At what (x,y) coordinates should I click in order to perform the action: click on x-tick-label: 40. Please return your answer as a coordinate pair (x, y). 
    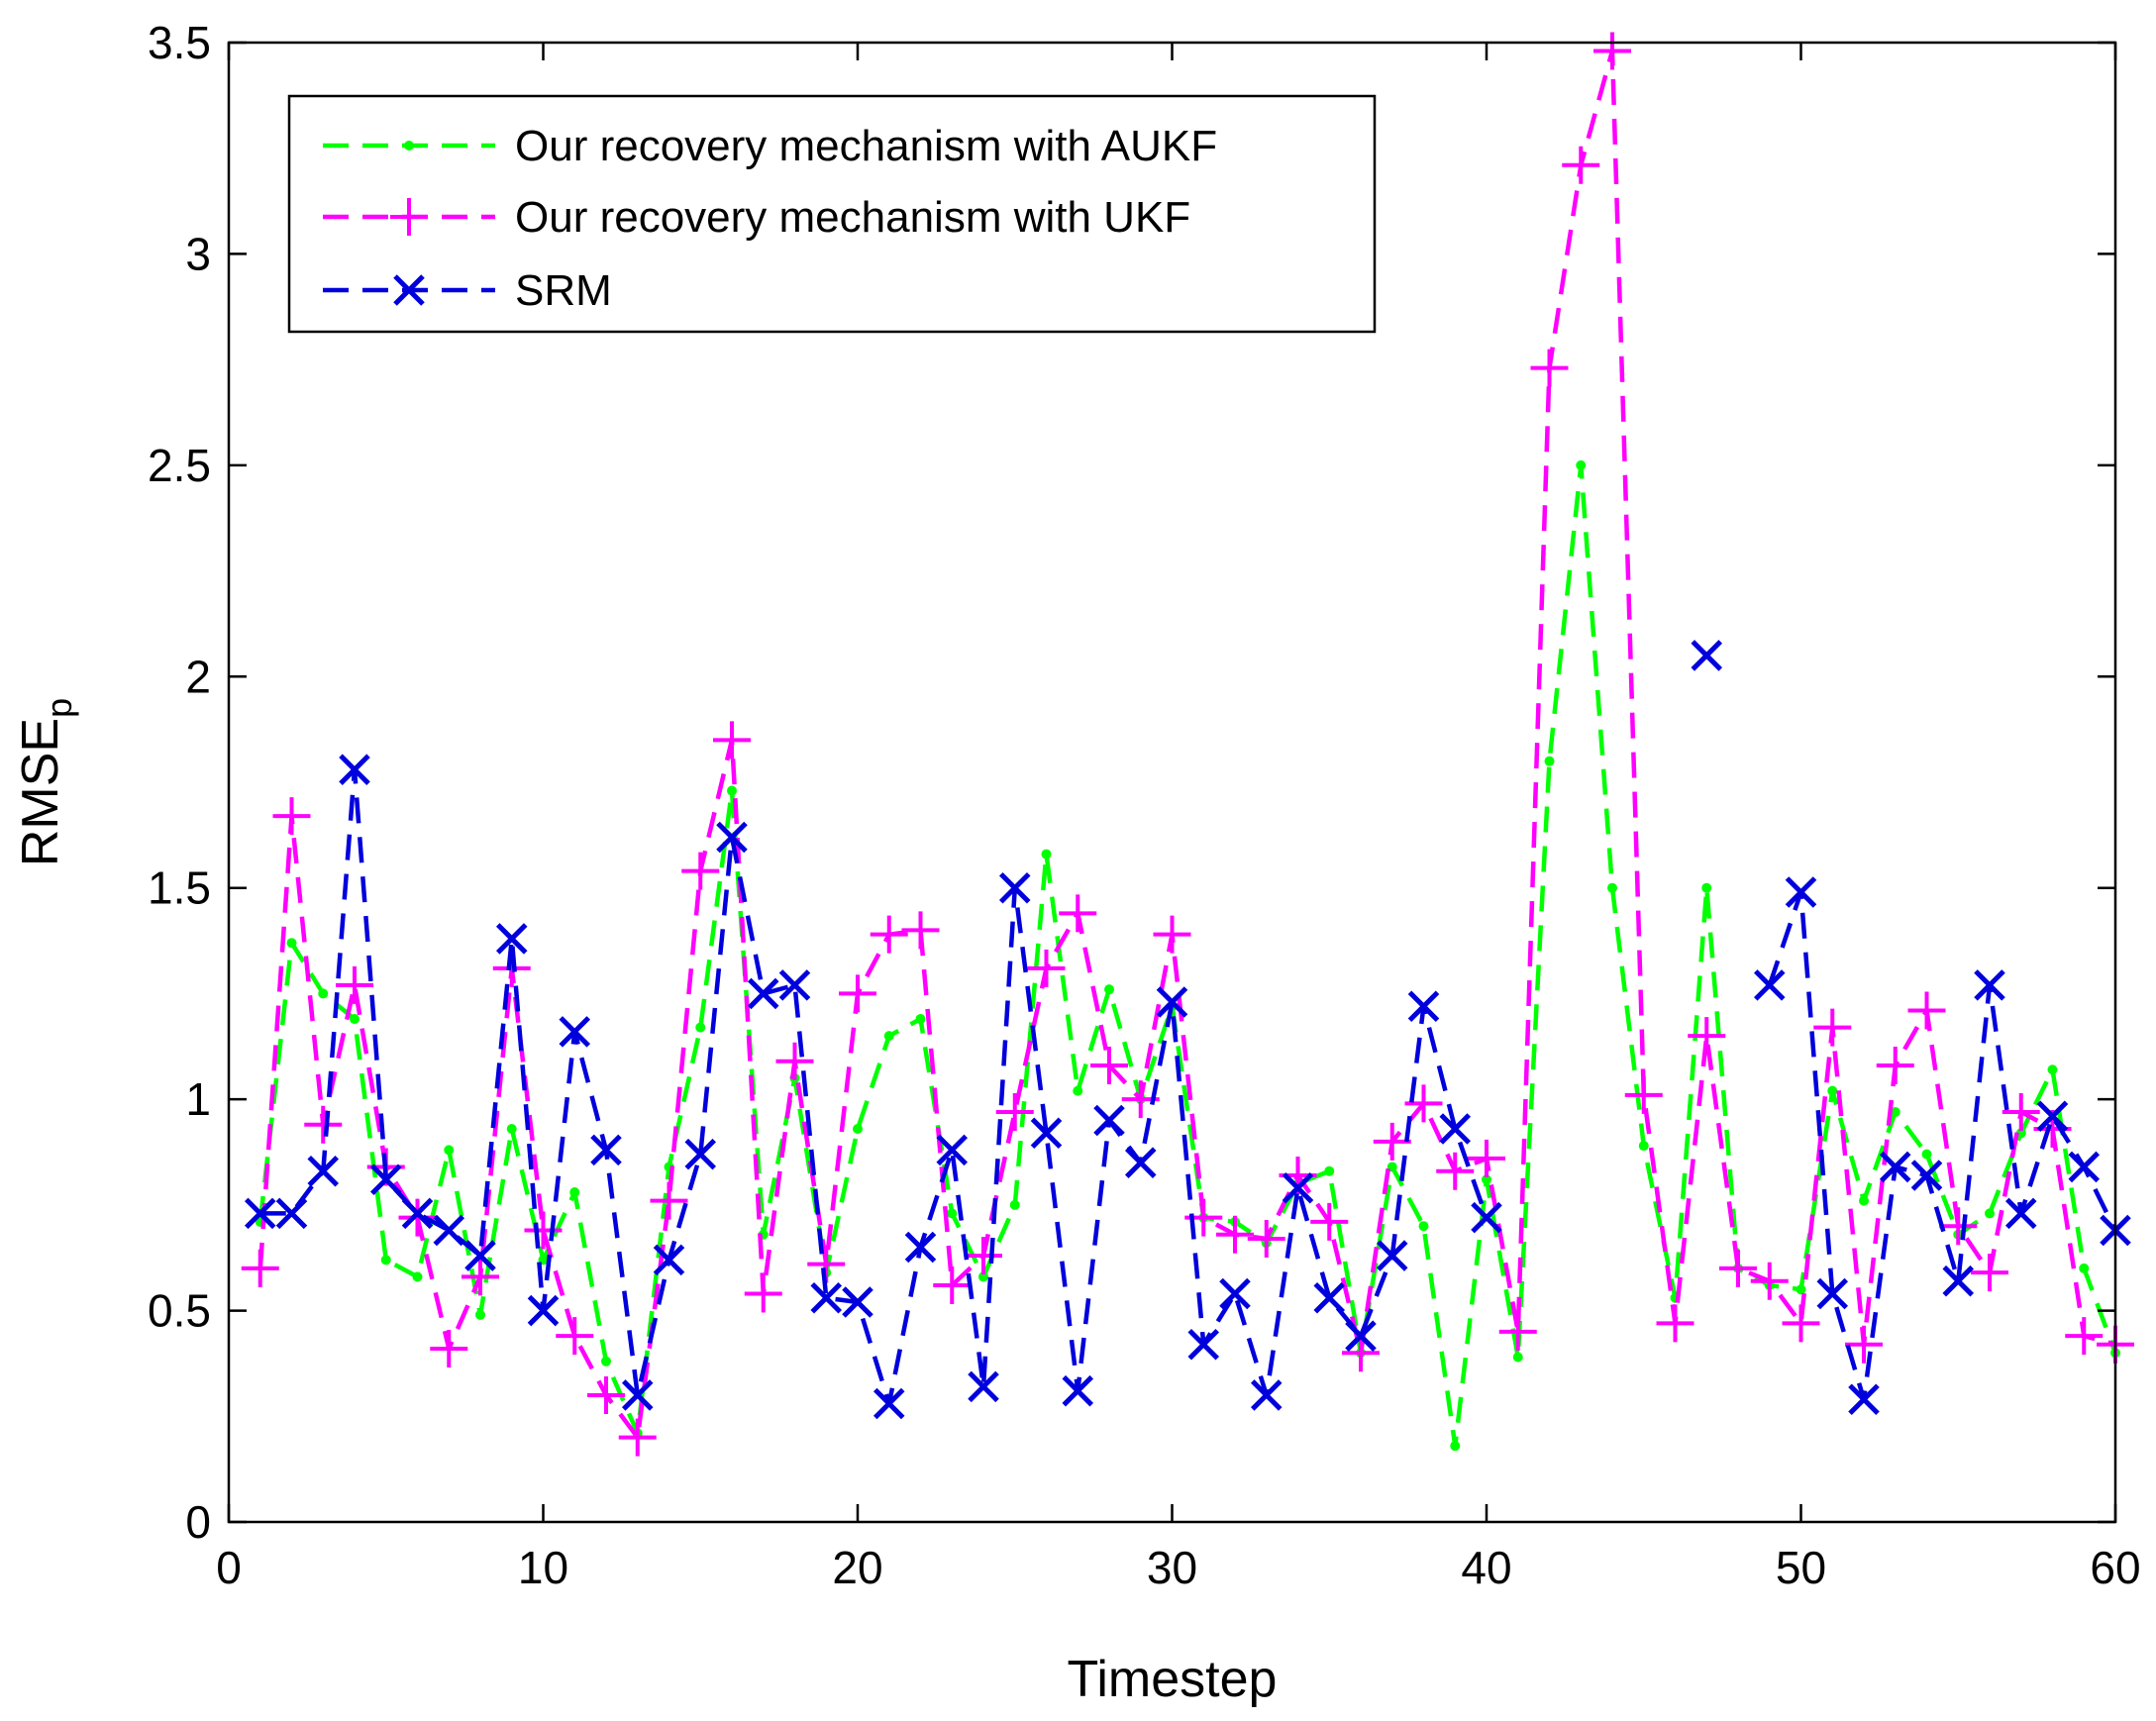
    Looking at the image, I should click on (1486, 1568).